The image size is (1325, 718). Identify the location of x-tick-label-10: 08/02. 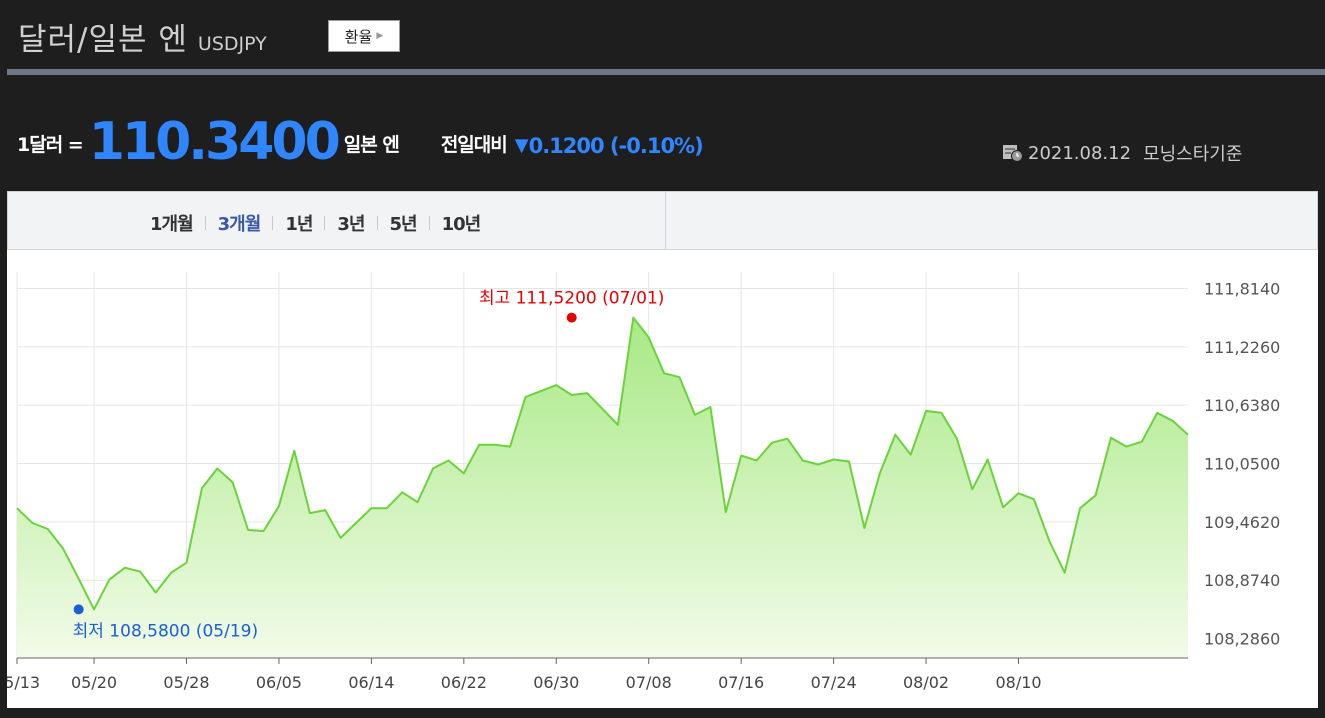
(926, 682).